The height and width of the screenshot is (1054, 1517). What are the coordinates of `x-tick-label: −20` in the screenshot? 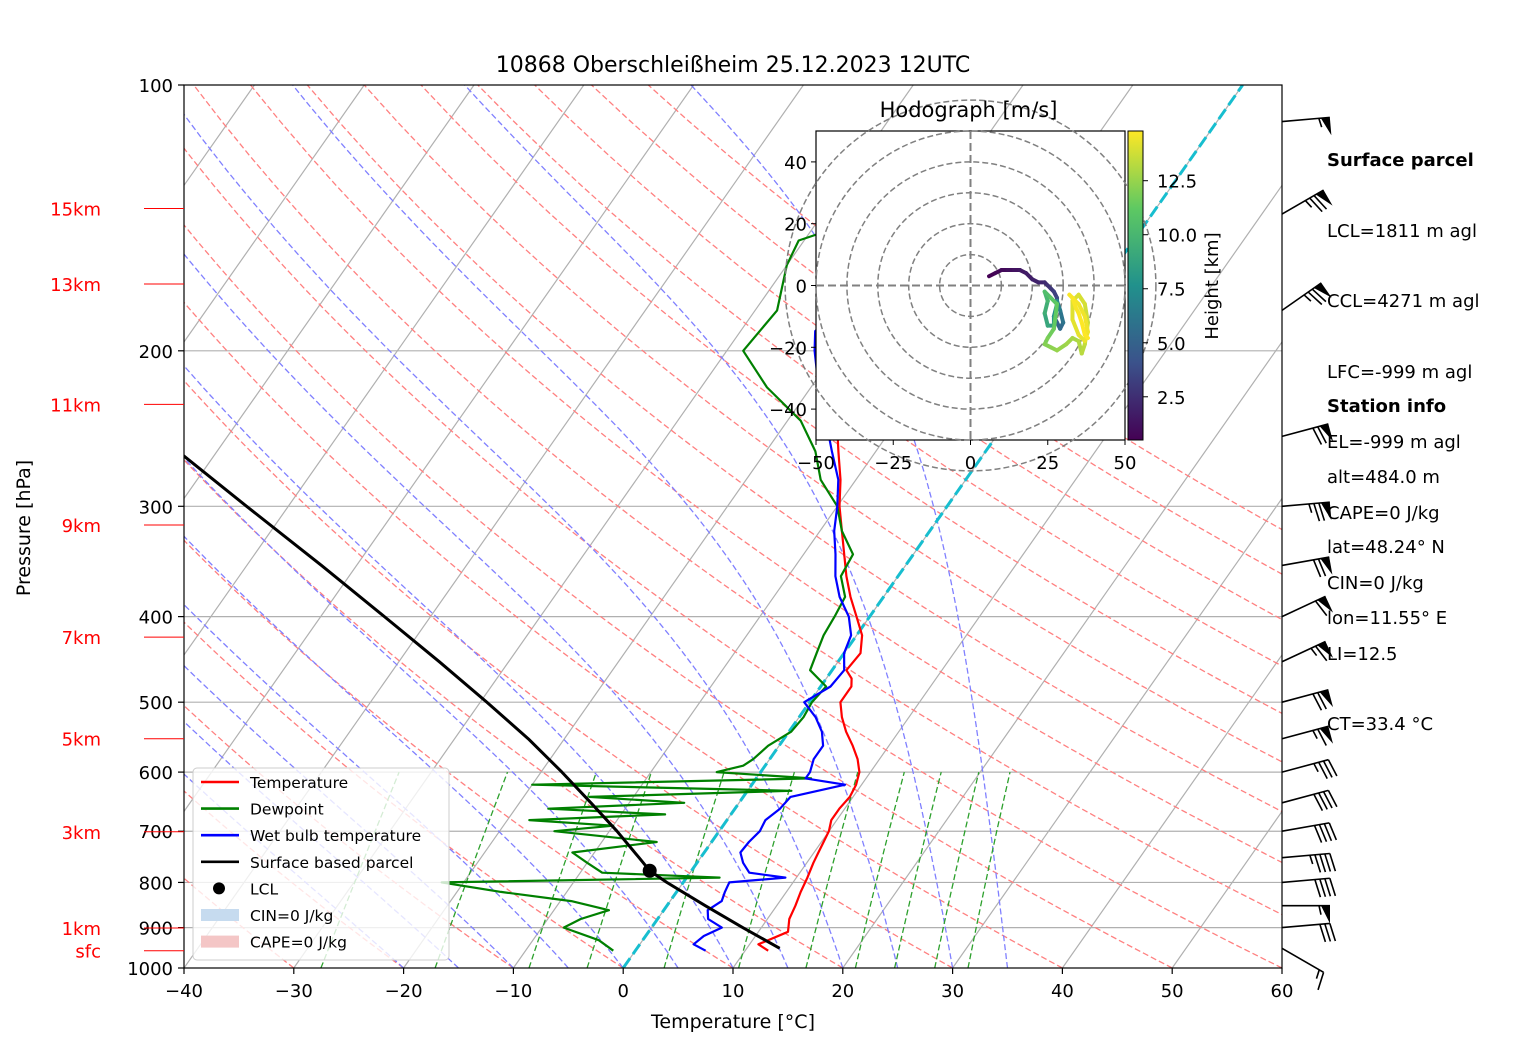 It's located at (404, 991).